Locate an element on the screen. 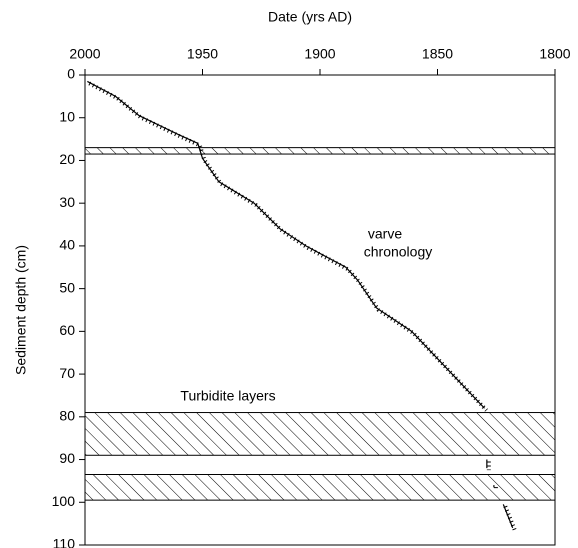 This screenshot has height=548, width=578. y-tick-label: 40 is located at coordinates (67, 245).